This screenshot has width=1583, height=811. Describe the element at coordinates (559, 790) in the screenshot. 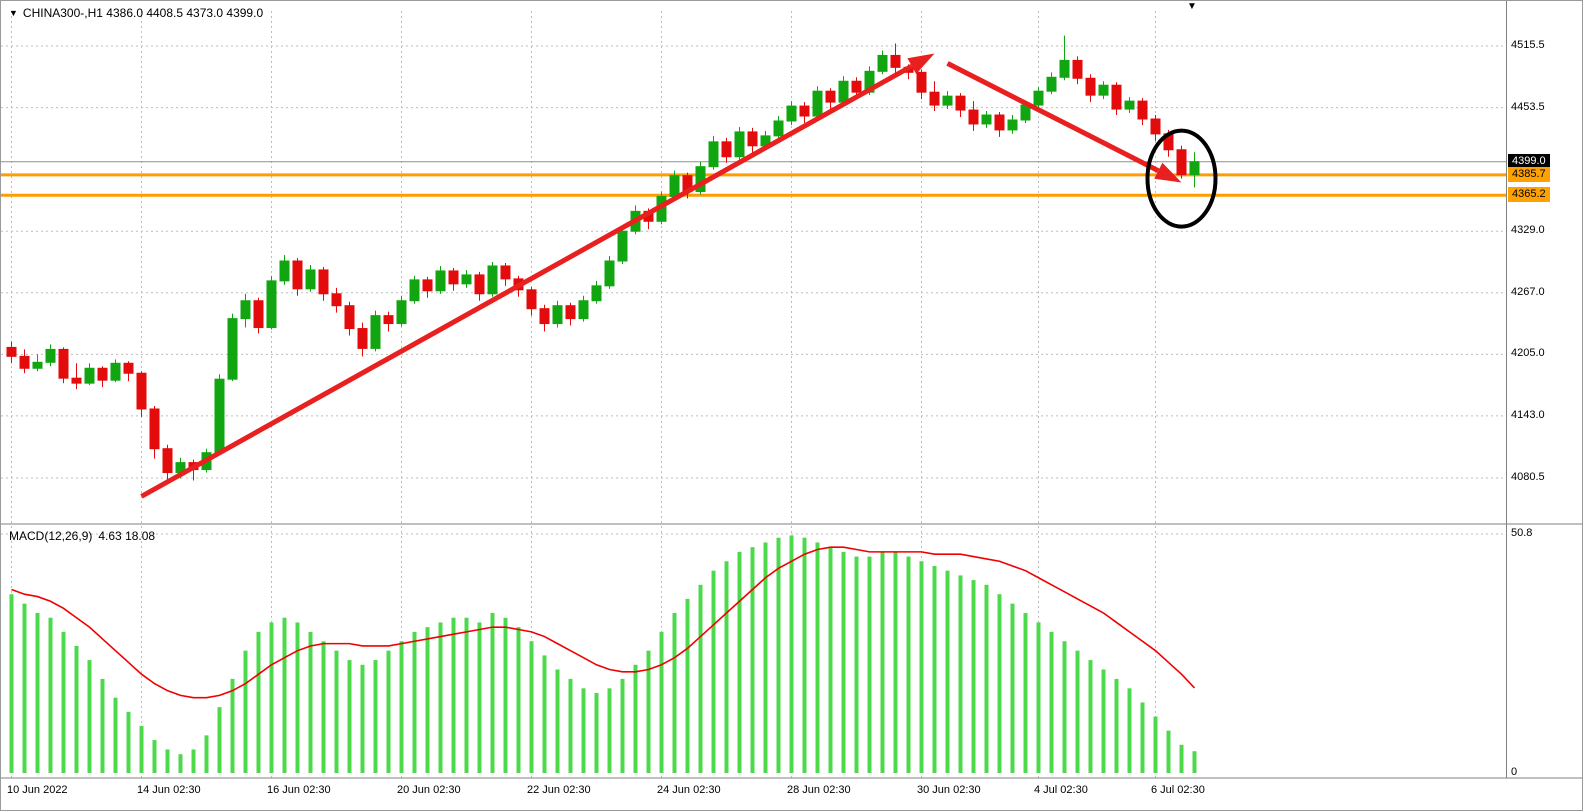

I see `time-axis-label: 22 Jun 02:30` at that location.